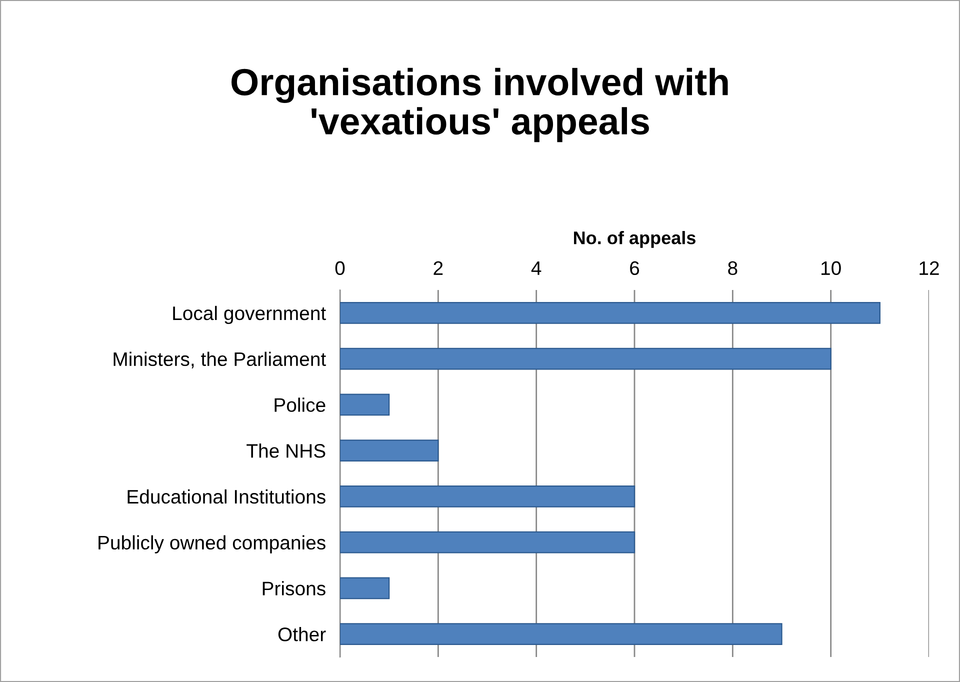  I want to click on x-axis-title: No. of appeals, so click(635, 239).